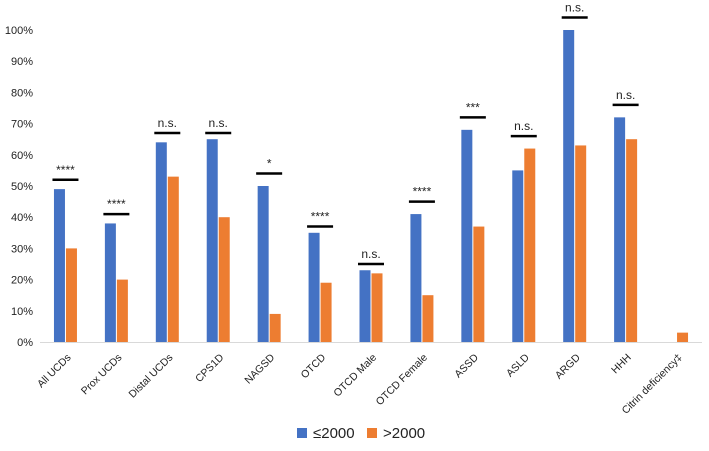 The image size is (709, 451). What do you see at coordinates (25, 343) in the screenshot?
I see `y-tick-label: 0%` at bounding box center [25, 343].